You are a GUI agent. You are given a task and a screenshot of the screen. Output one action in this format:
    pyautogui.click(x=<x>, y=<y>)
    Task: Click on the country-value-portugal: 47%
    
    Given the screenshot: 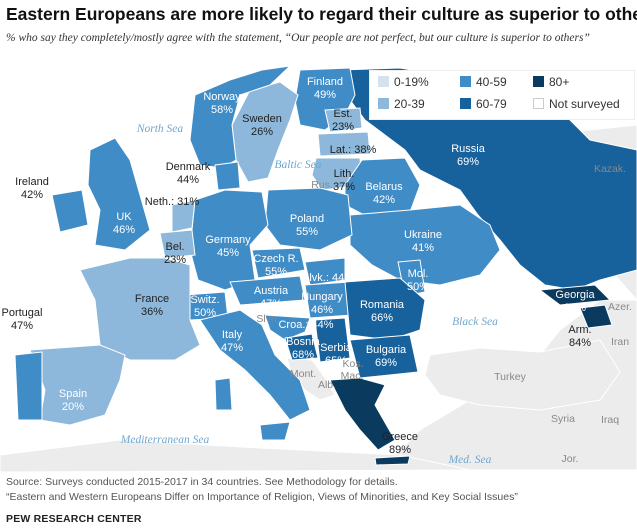 What is the action you would take?
    pyautogui.click(x=22, y=326)
    